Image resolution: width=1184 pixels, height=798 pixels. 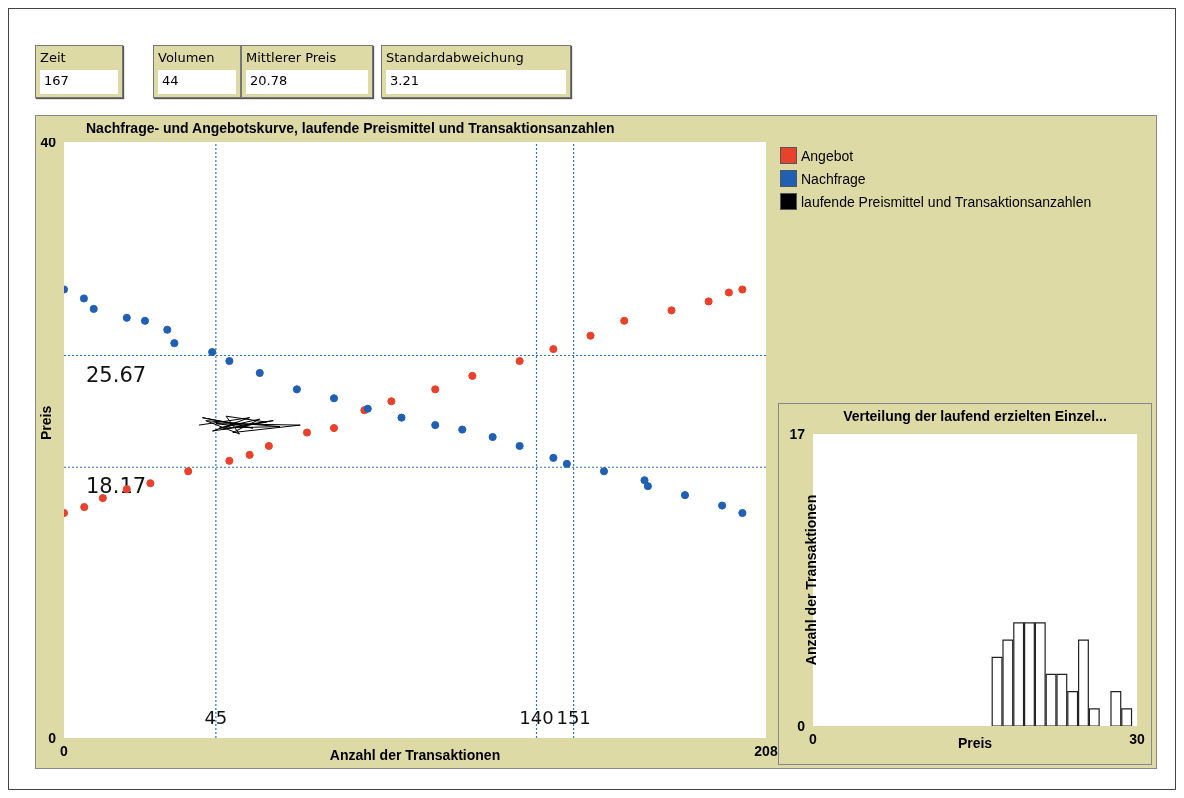 I want to click on text: 3.21, so click(x=476, y=82).